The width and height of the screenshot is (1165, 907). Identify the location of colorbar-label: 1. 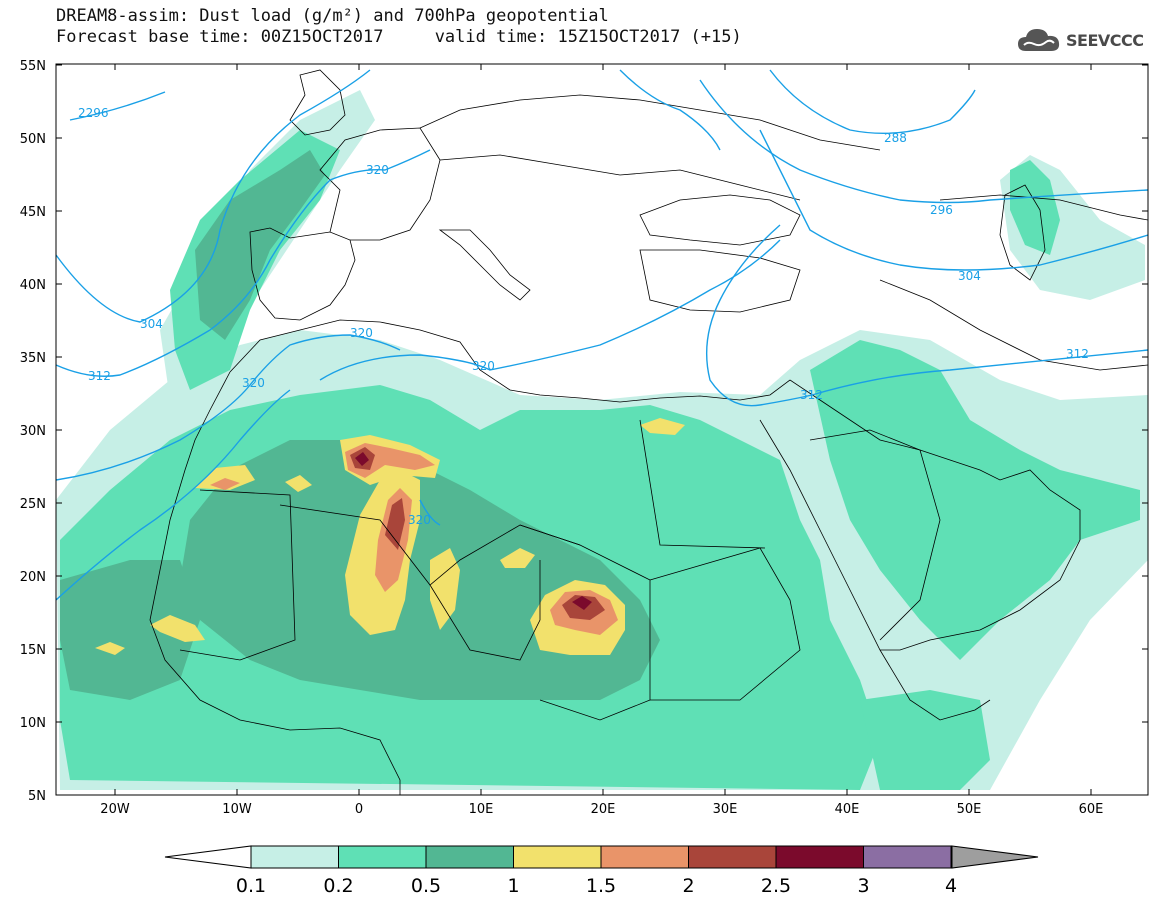
(513, 886).